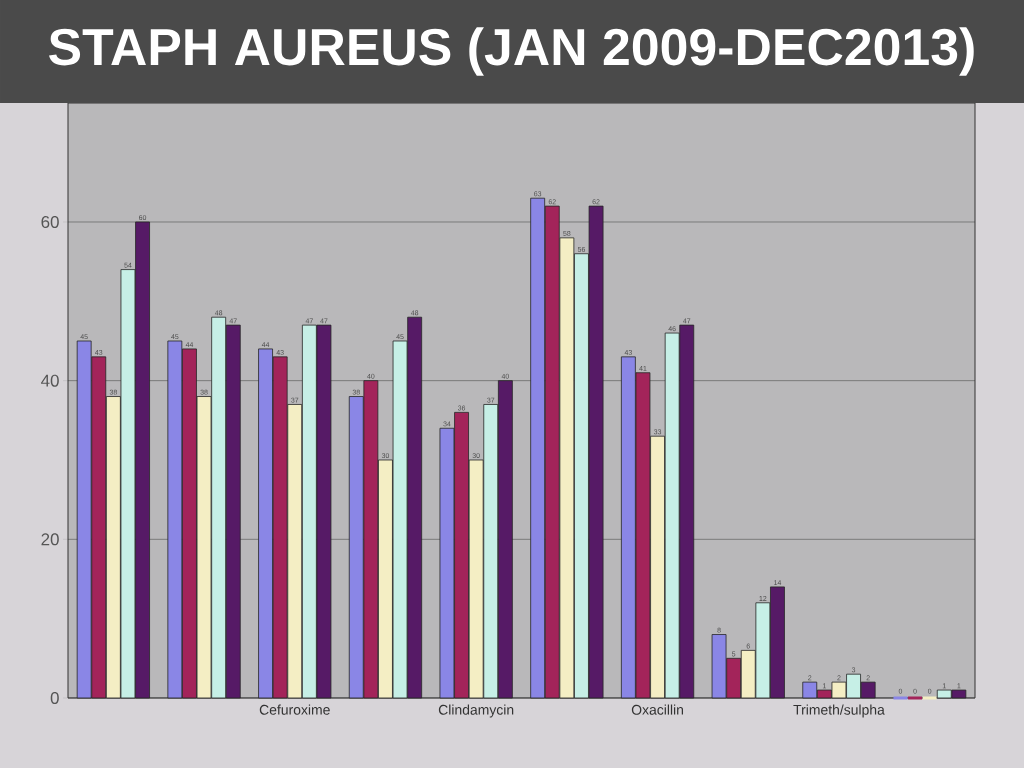 The image size is (1024, 768). I want to click on x-tick-label: Clindamycin, so click(476, 711).